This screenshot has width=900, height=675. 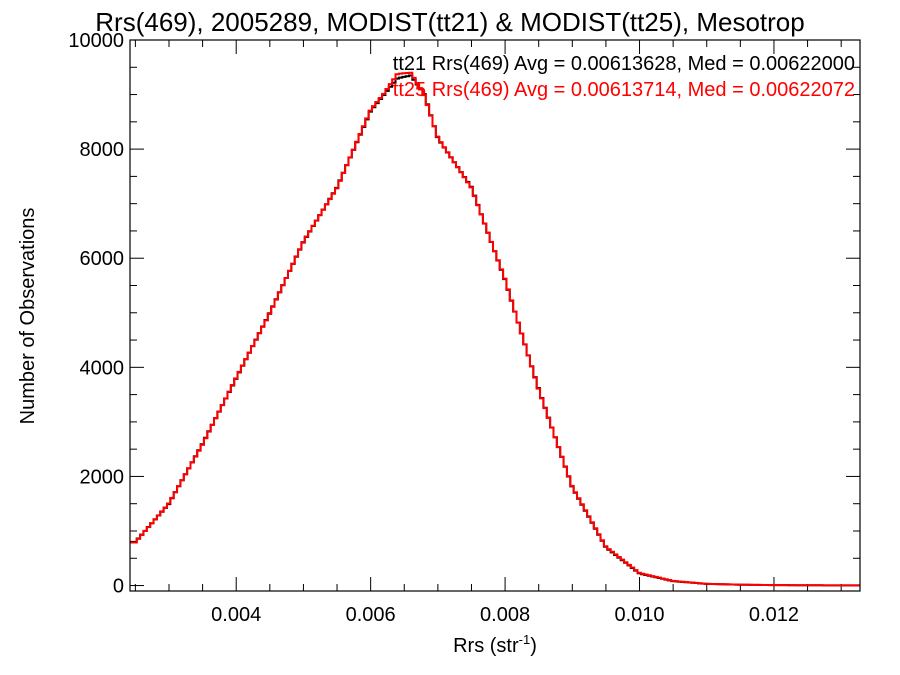 What do you see at coordinates (102, 368) in the screenshot?
I see `y-tick-label: 4000` at bounding box center [102, 368].